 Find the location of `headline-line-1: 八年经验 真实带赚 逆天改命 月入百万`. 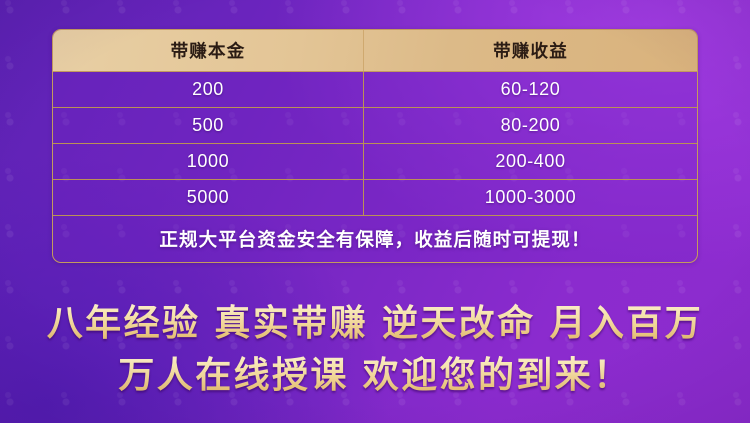

headline-line-1: 八年经验 真实带赚 逆天改命 月入百万 is located at coordinates (375, 323).